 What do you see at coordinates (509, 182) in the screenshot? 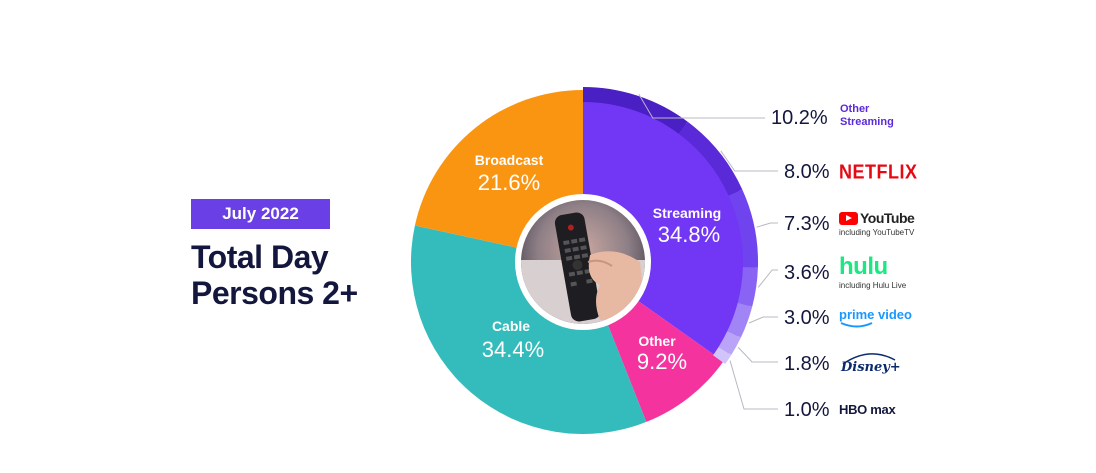
I see `broadcast-value: 21.6%` at bounding box center [509, 182].